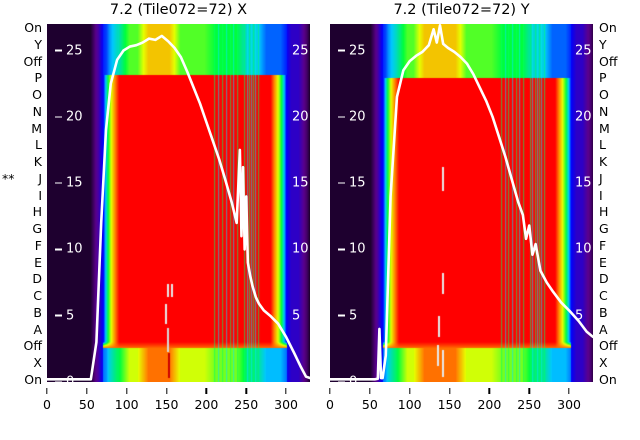 The image size is (640, 440). I want to click on y-tick-label-mirror-25: 25, so click(583, 51).